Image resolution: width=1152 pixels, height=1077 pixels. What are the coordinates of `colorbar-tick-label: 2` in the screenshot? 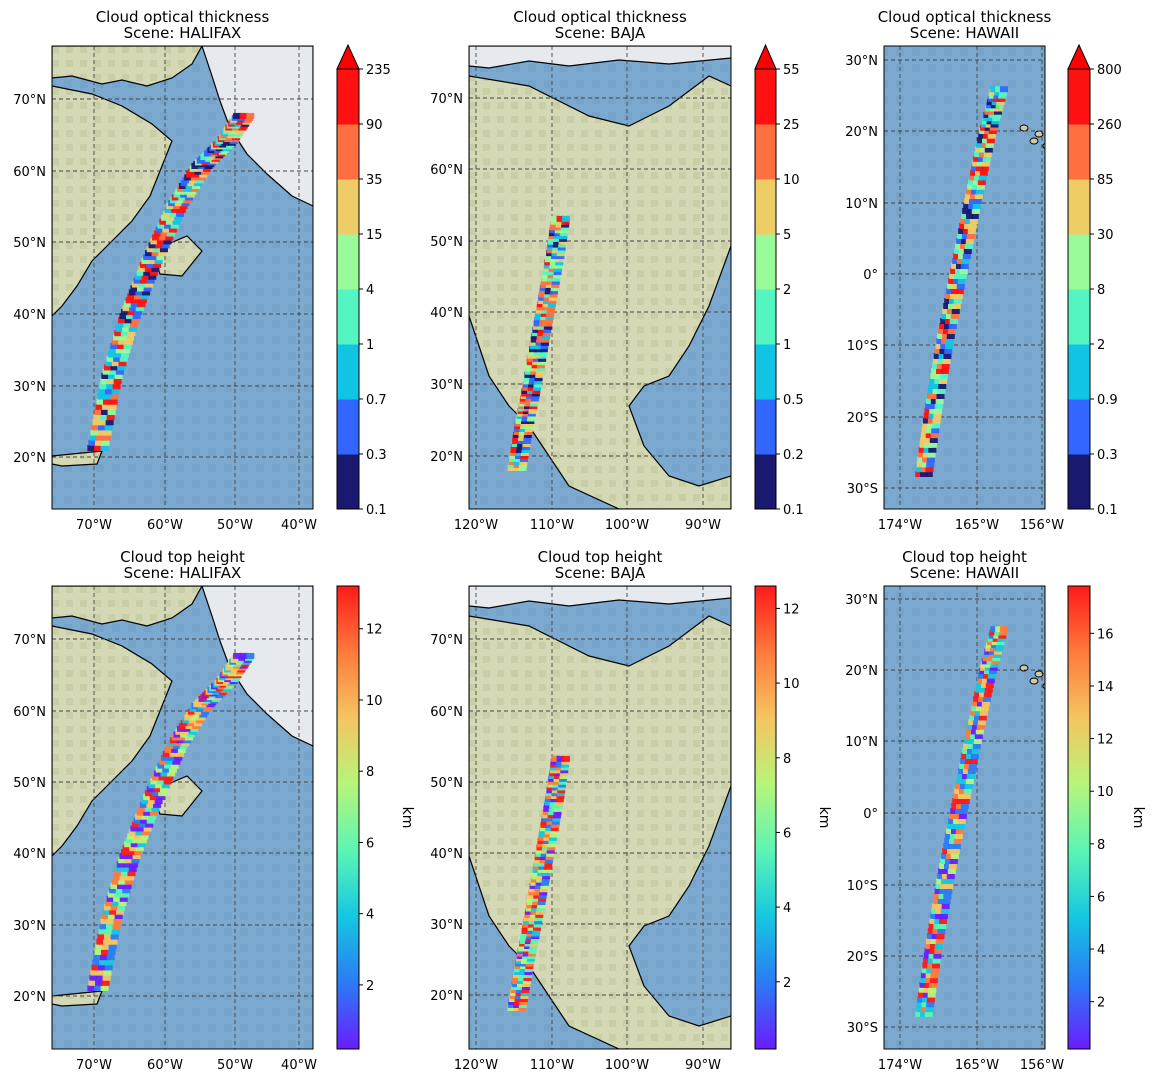 It's located at (1101, 345).